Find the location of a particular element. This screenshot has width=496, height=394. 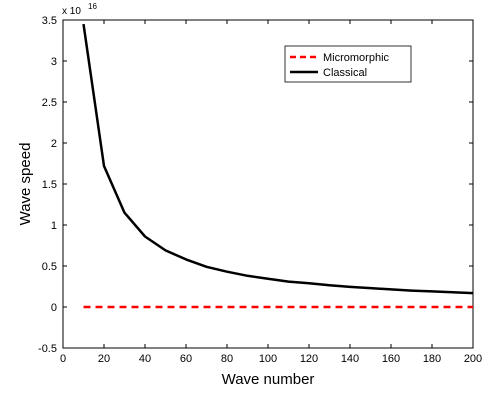

y-tick-label: -0.5 is located at coordinates (47, 349).